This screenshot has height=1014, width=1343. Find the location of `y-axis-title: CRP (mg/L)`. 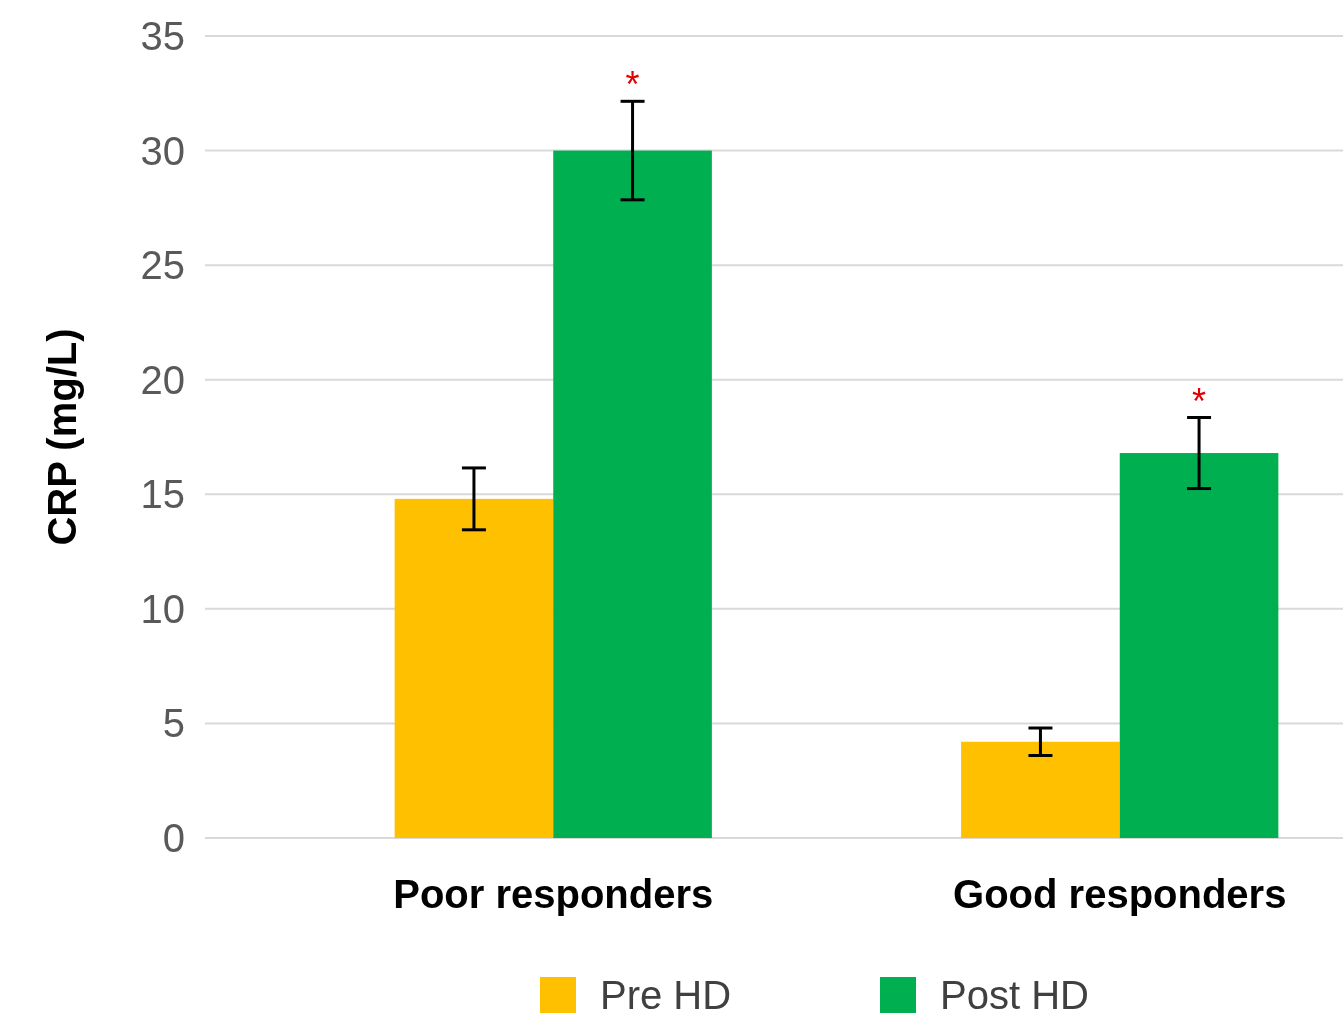

y-axis-title: CRP (mg/L) is located at coordinates (62, 437).